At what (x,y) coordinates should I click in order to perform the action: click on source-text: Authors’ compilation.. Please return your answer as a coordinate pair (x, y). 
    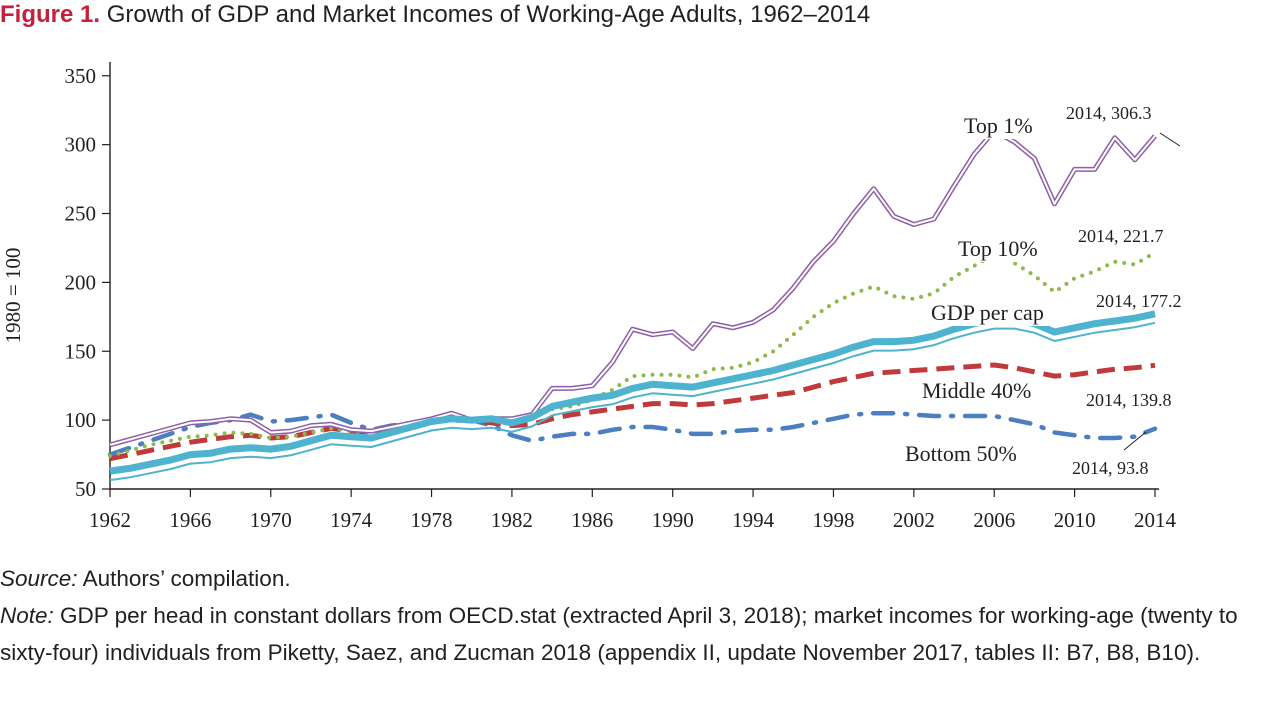
    Looking at the image, I should click on (186, 578).